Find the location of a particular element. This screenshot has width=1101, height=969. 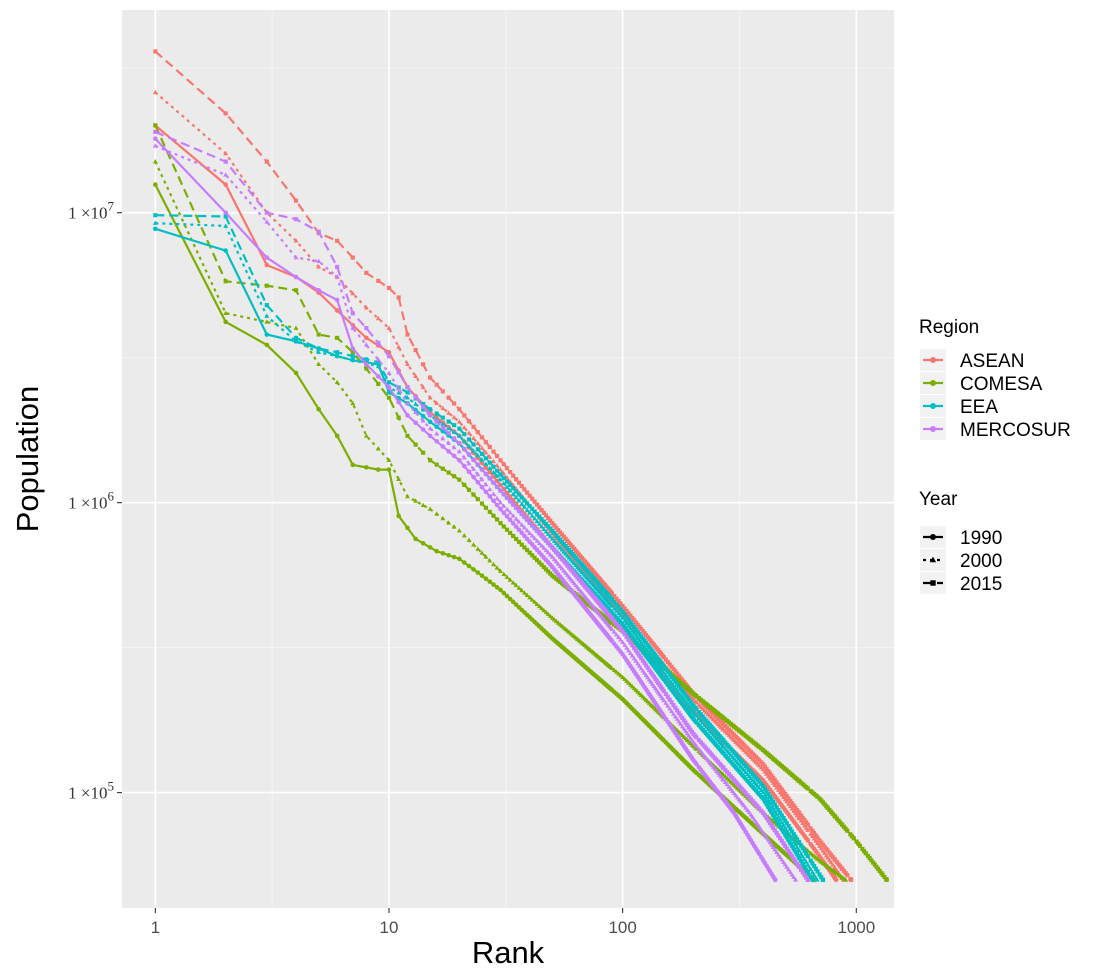

y-tick-label-1: 1 ×10⁶ is located at coordinates (91, 501).